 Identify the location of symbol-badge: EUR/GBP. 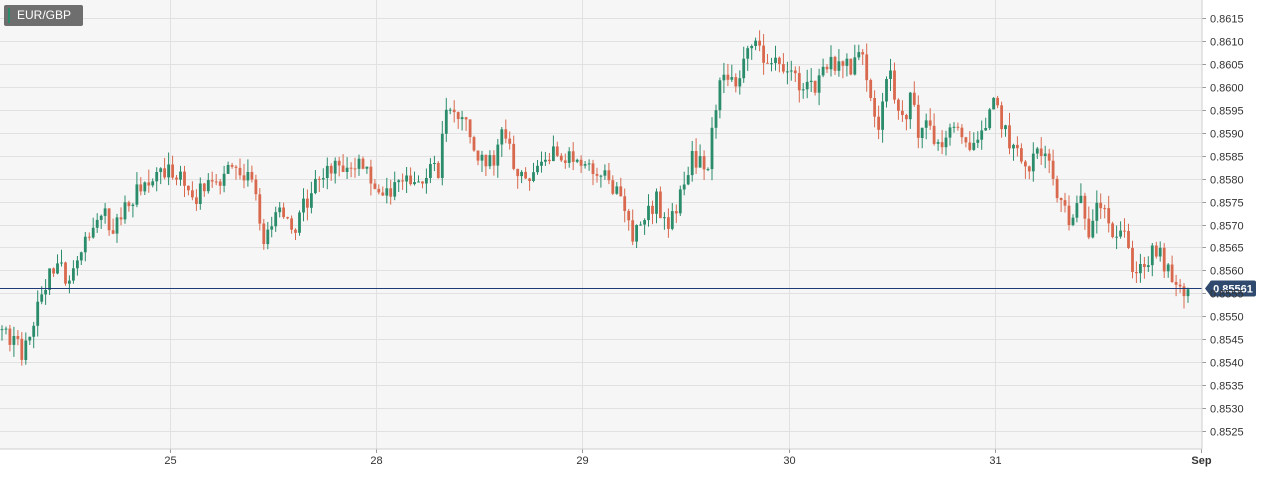
(44, 15).